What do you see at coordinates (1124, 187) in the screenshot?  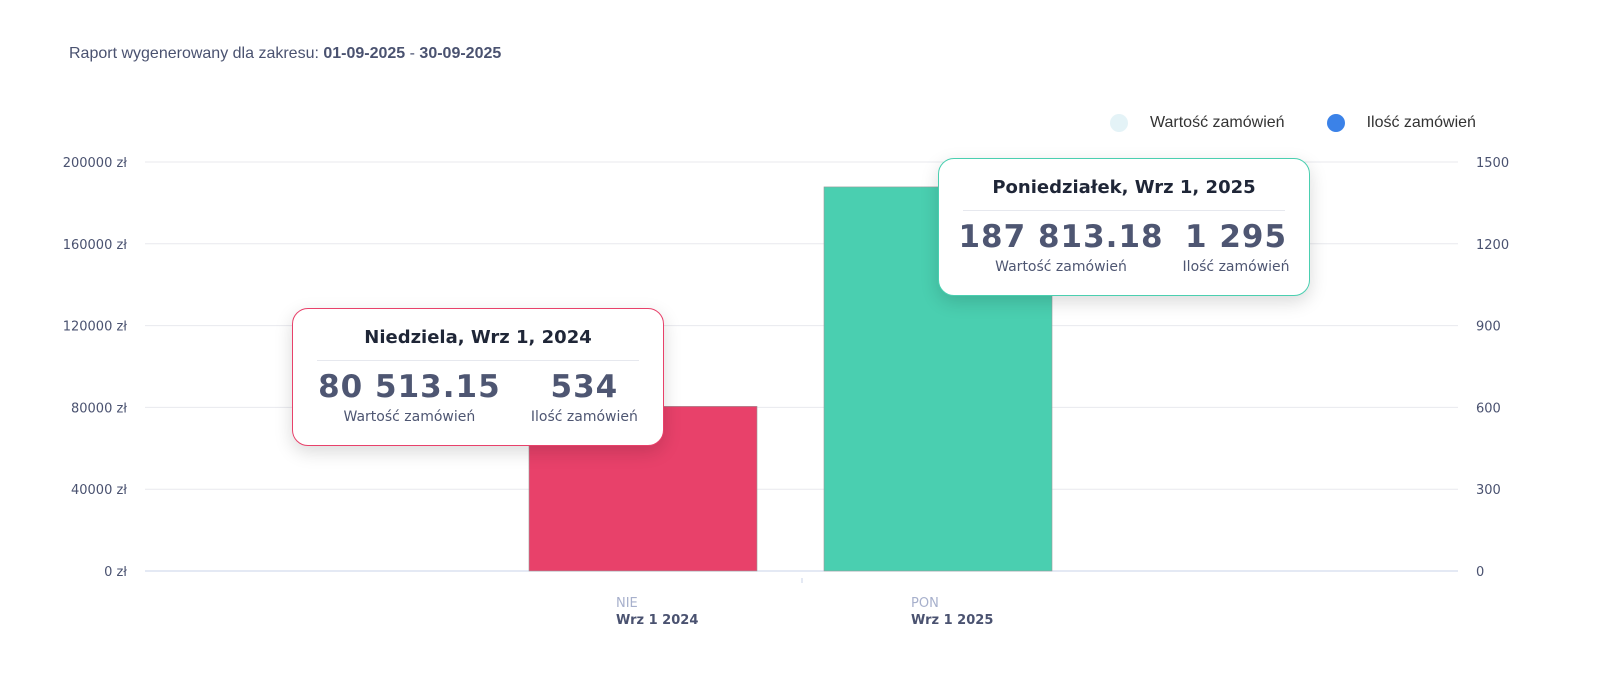 I see `tooltip-title: Poniedziałek, Wrz 1, 2025` at bounding box center [1124, 187].